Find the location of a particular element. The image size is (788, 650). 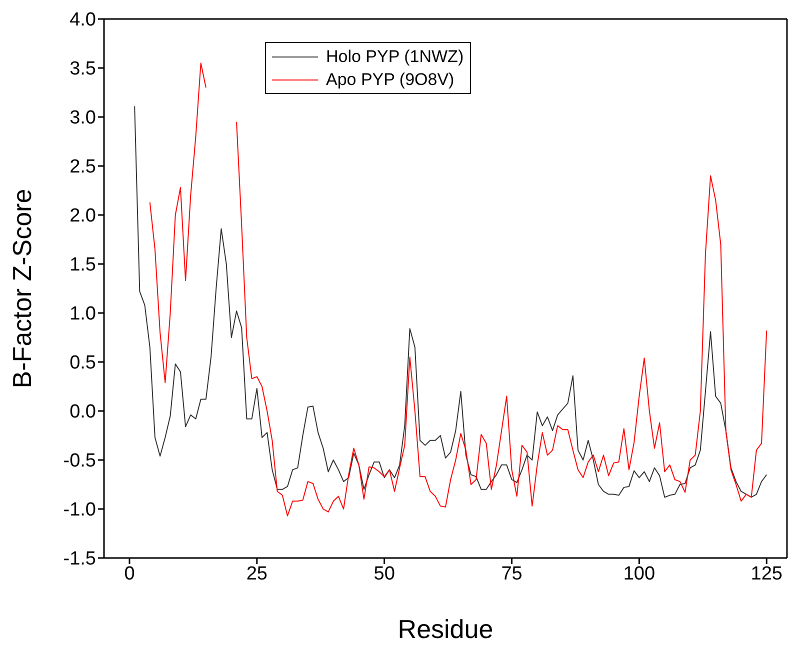

x-tick-label: 25 is located at coordinates (257, 573).